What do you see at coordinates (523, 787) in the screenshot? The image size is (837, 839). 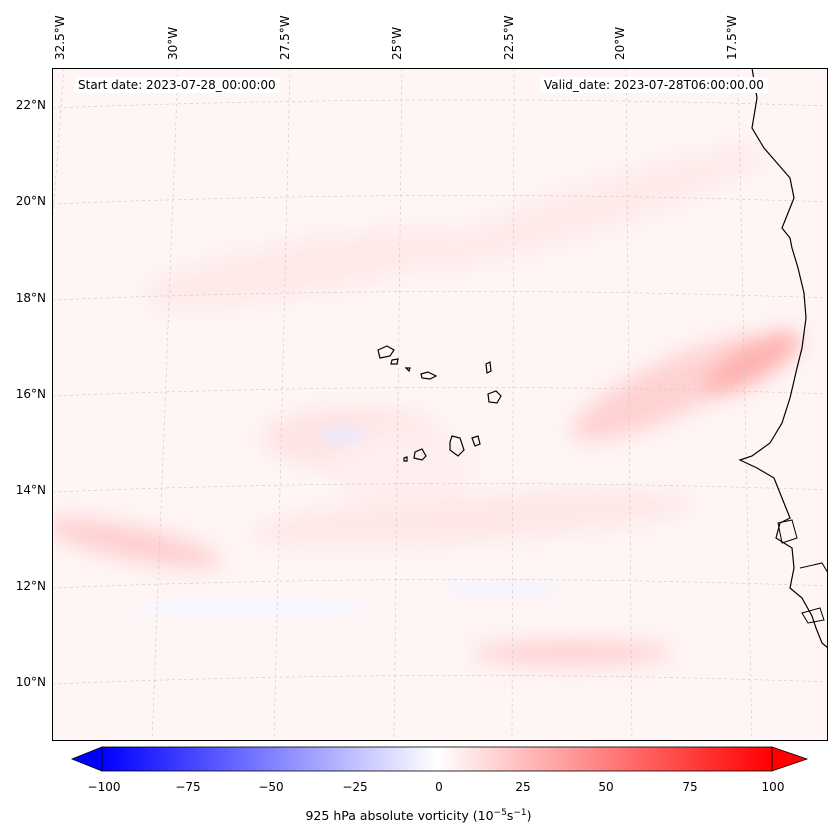 I see `colorbar-tick: 25` at bounding box center [523, 787].